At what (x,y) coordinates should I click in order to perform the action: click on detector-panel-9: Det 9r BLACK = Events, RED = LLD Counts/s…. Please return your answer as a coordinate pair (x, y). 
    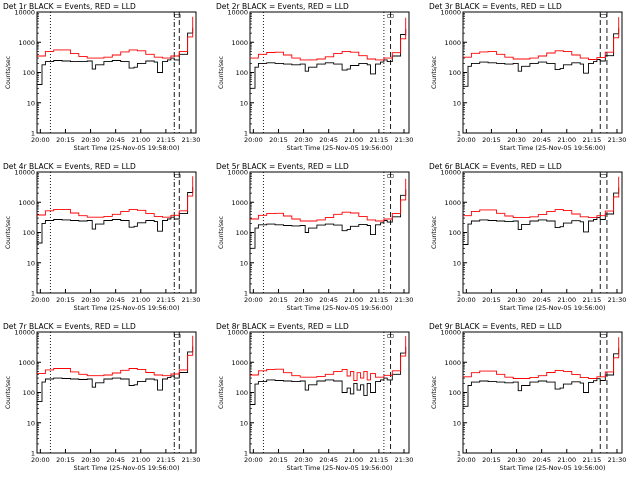
    Looking at the image, I should click on (528, 397).